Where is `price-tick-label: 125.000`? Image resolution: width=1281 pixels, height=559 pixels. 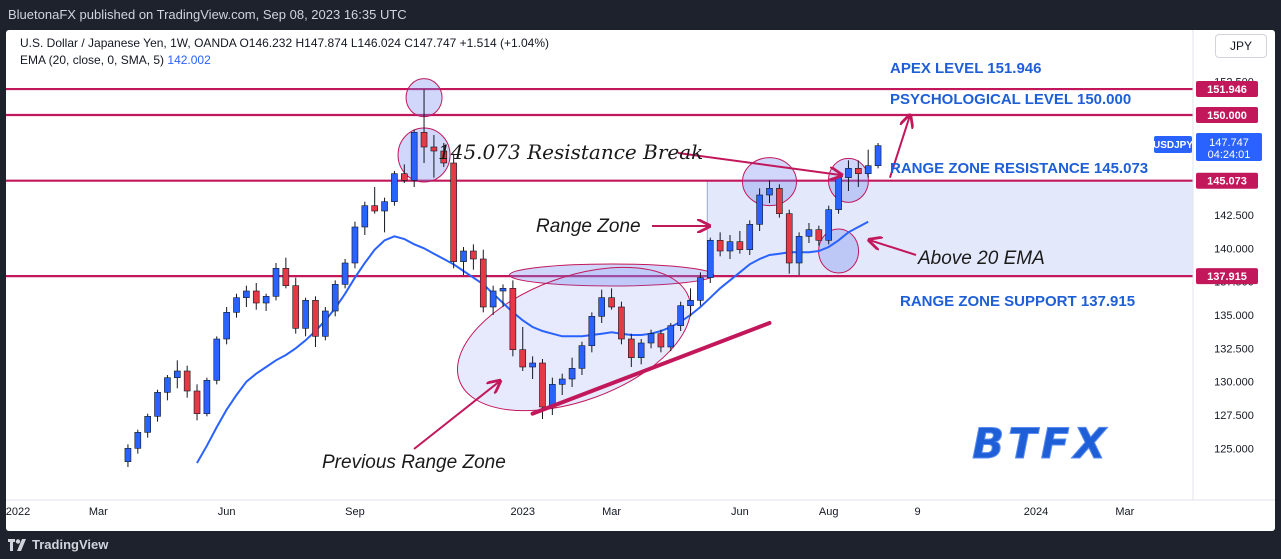
price-tick-label: 125.000 is located at coordinates (1234, 449).